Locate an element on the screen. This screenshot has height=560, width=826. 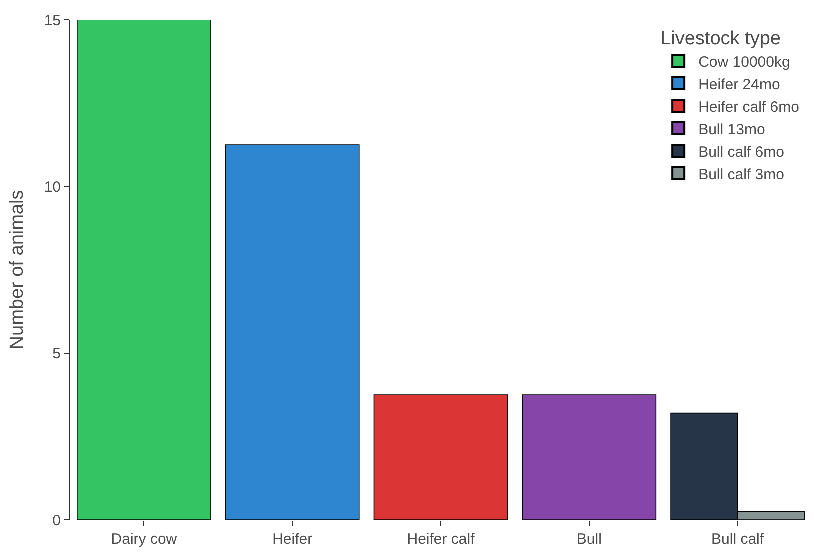
x-tick-label: Bull is located at coordinates (589, 539).